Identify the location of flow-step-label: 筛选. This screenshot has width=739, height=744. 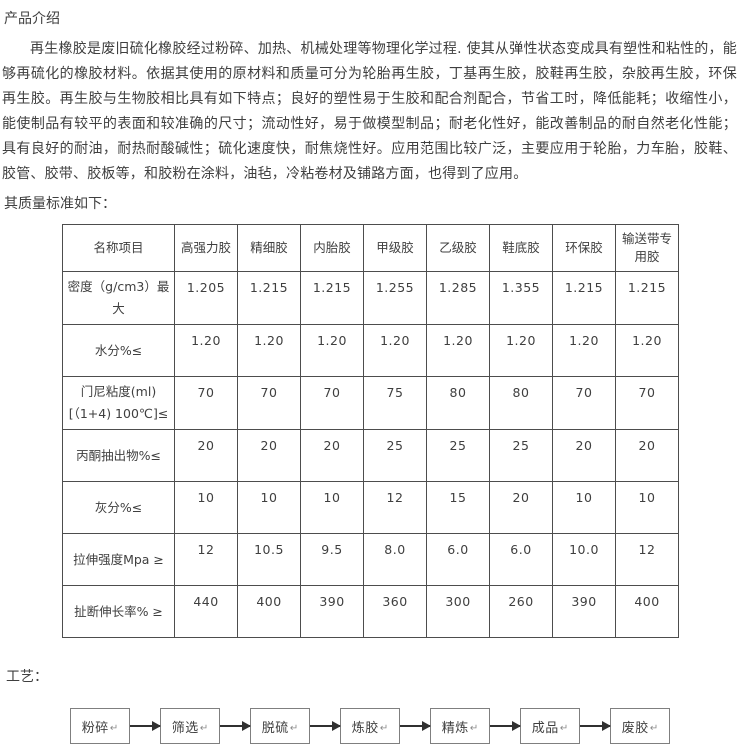
(185, 728).